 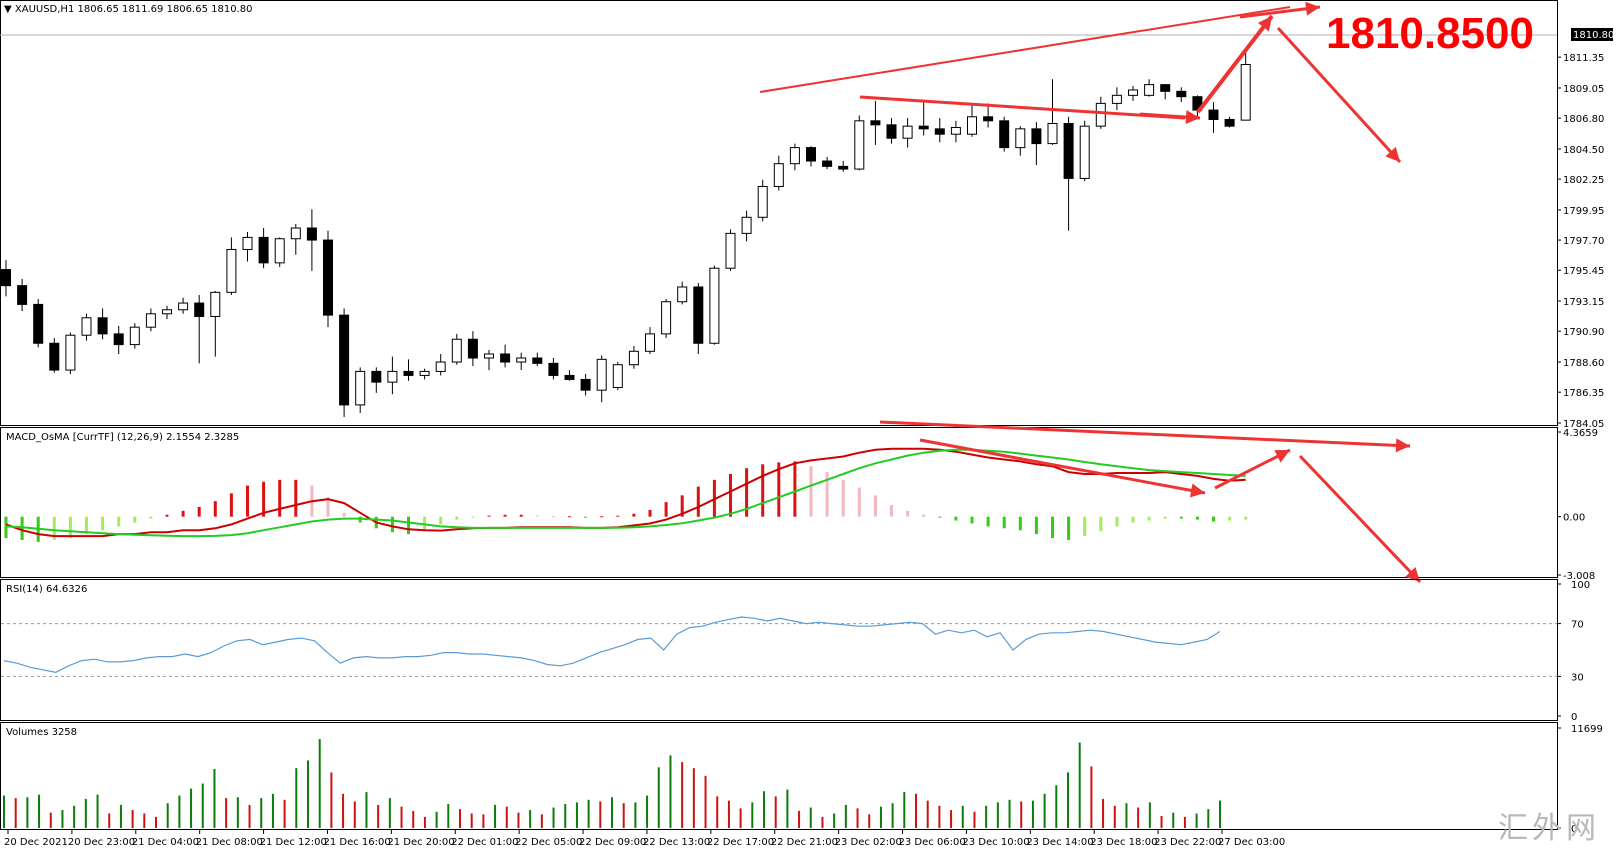 I want to click on price-tick-label: 1804.50, so click(x=1583, y=150).